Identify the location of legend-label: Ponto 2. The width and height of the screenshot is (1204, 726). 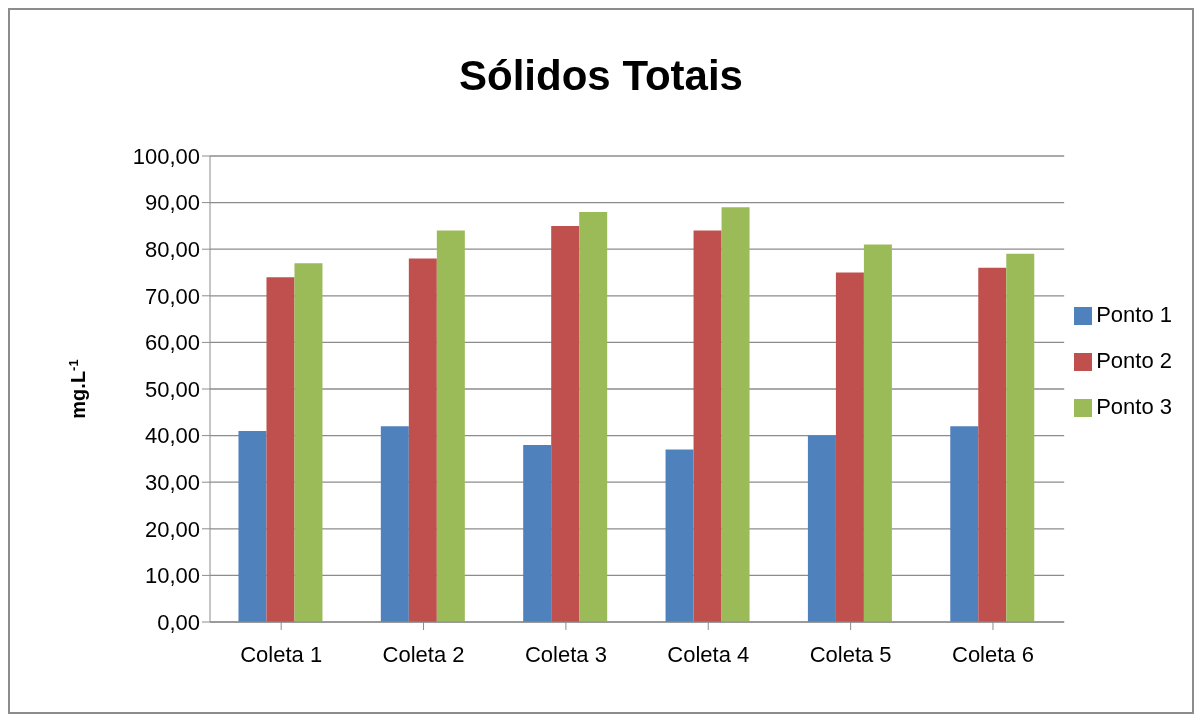
(1134, 360).